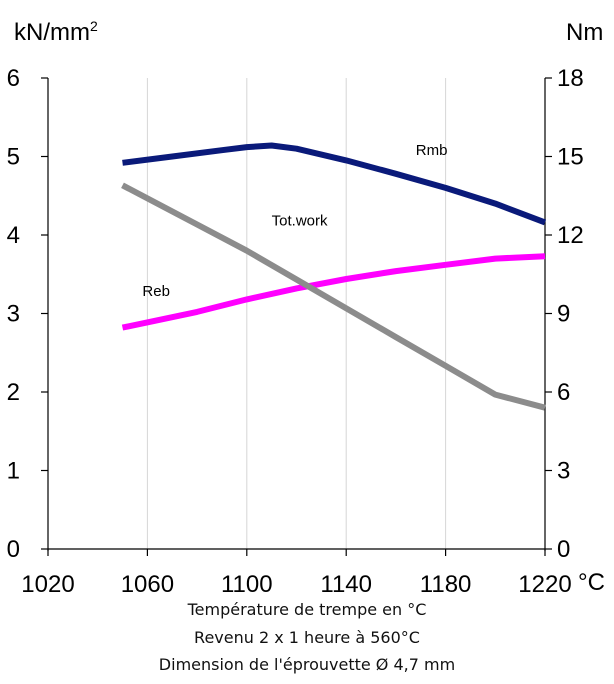  What do you see at coordinates (563, 471) in the screenshot?
I see `right-tick-label-3: 3` at bounding box center [563, 471].